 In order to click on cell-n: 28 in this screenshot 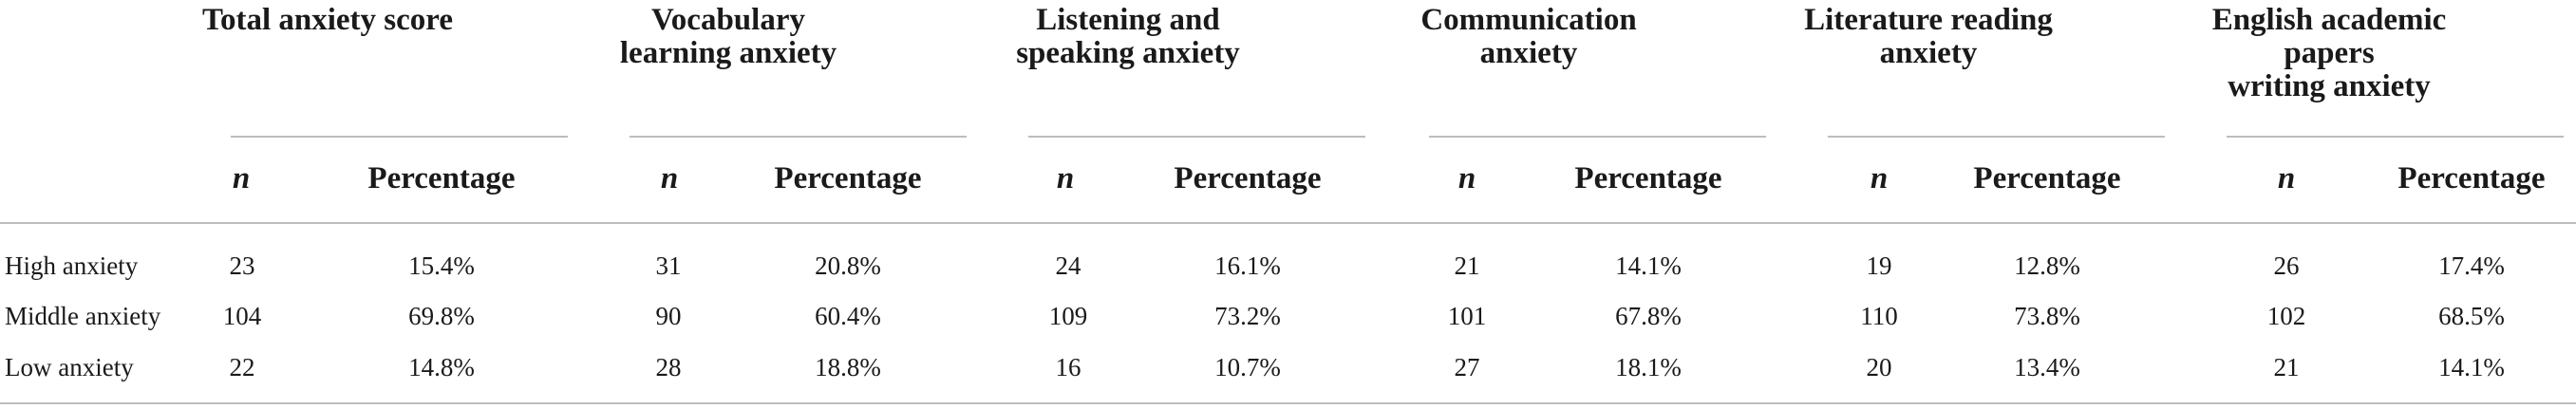, I will do `click(668, 367)`.